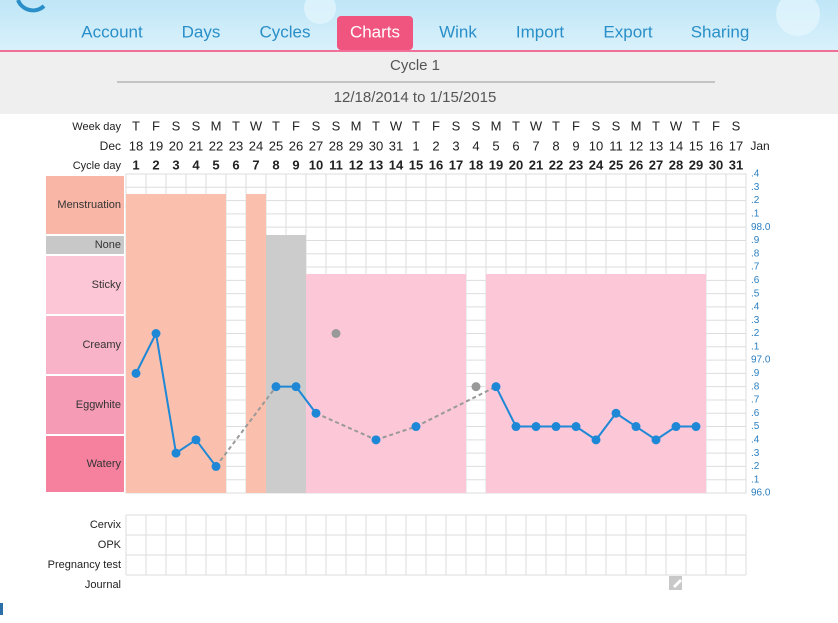 This screenshot has width=838, height=623. Describe the element at coordinates (759, 146) in the screenshot. I see `month-label: Jan` at that location.